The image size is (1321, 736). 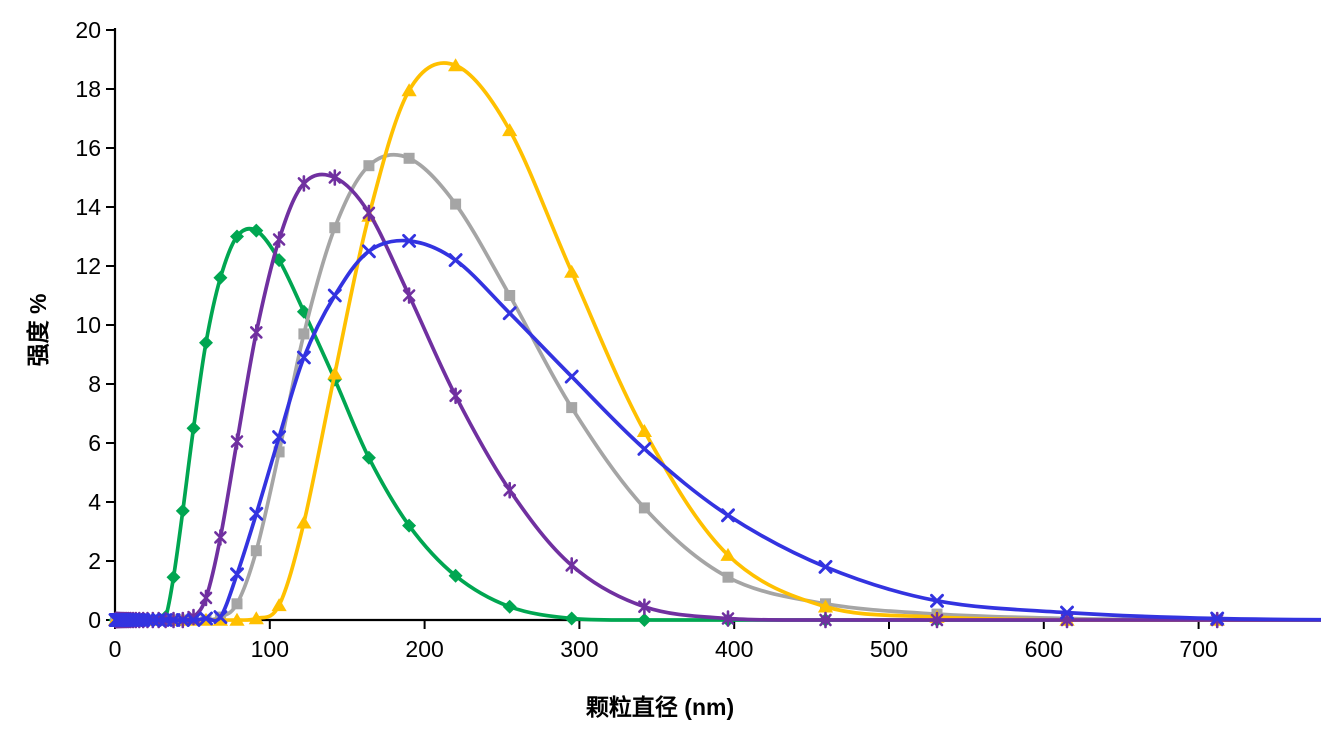 I want to click on x-tick-label: 700, so click(x=1198, y=649).